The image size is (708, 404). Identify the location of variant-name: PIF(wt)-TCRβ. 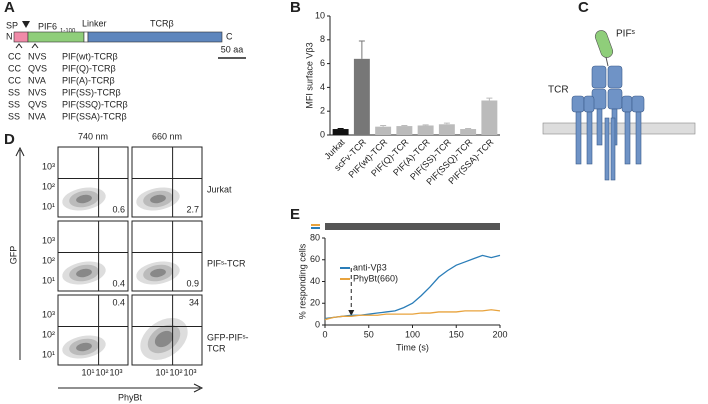
(90, 56).